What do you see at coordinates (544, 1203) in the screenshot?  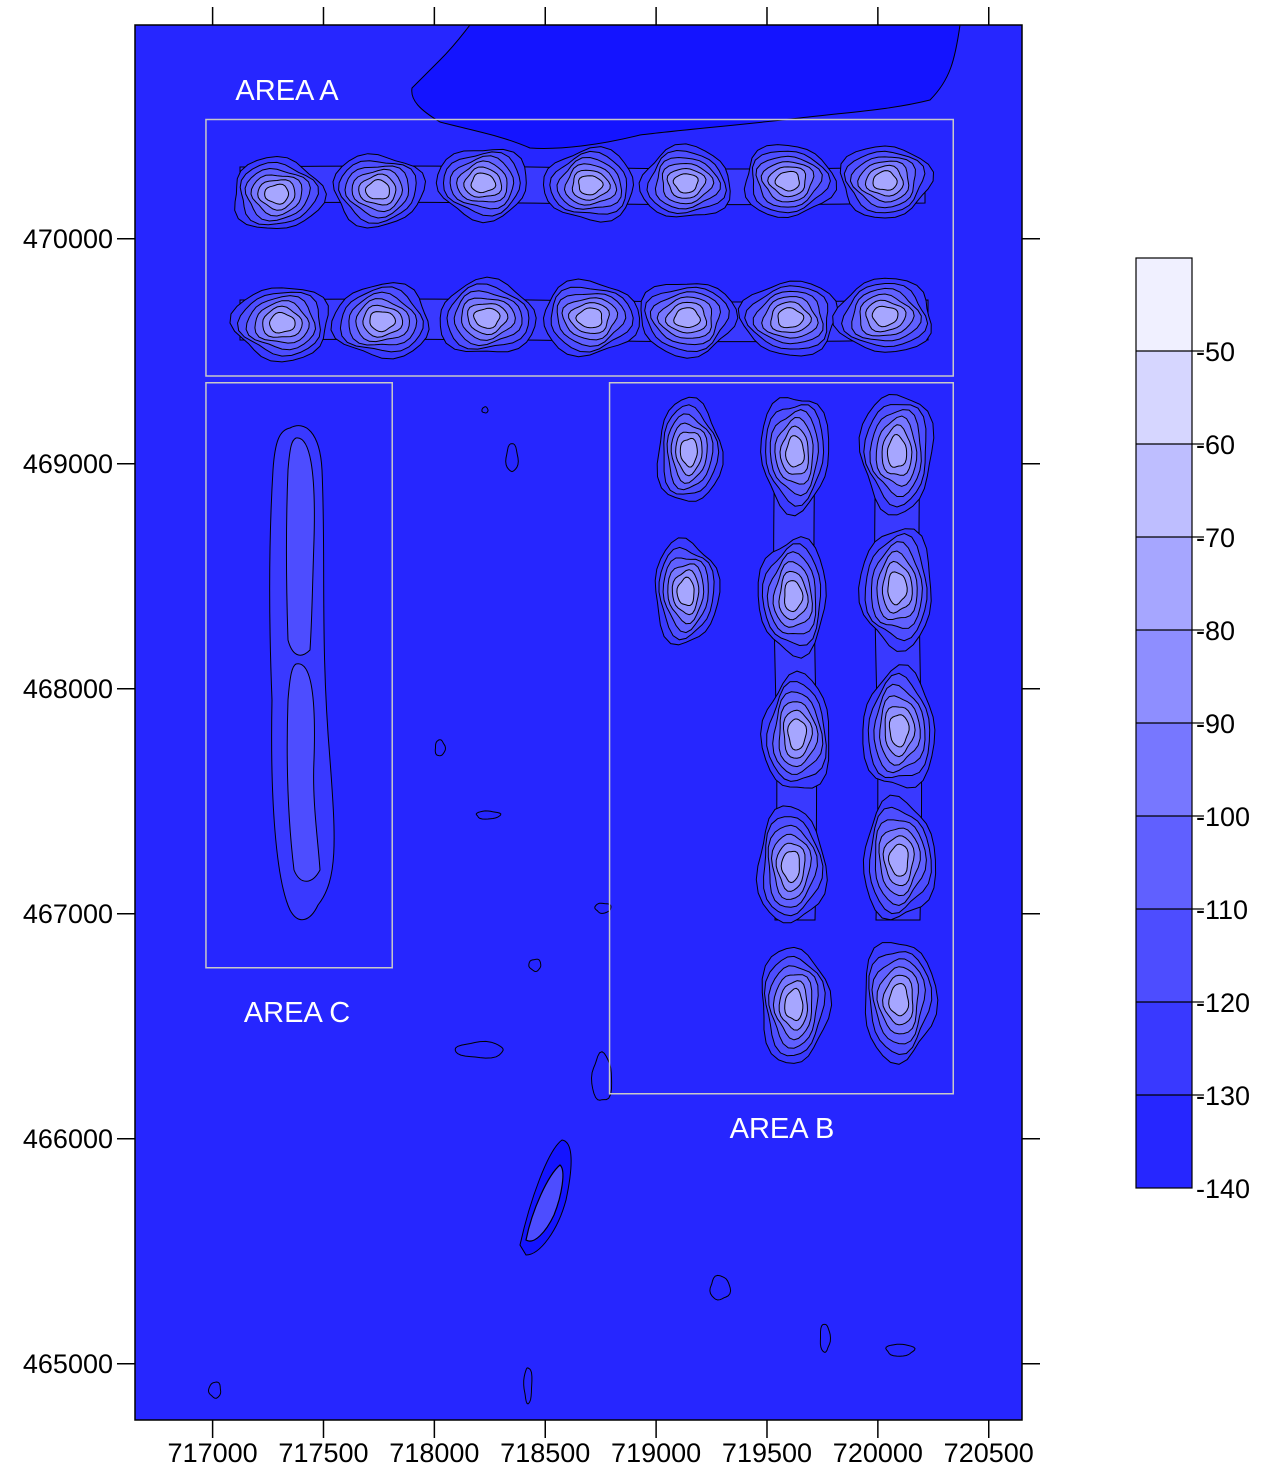 I see `wreck-feature-core` at bounding box center [544, 1203].